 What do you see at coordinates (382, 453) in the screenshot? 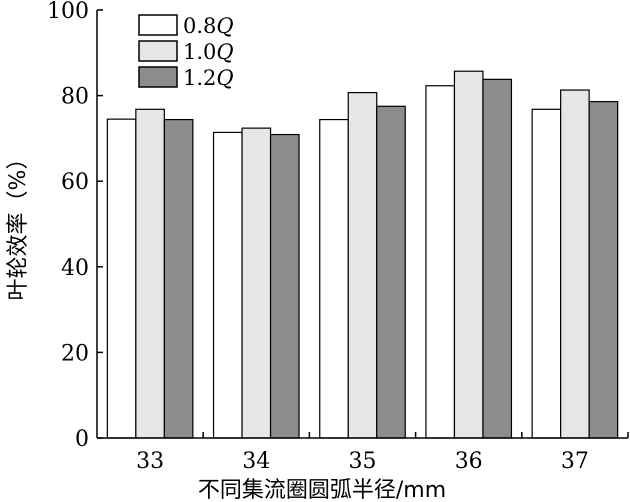
I see `x-ticks: 33 34 35 36 37` at bounding box center [382, 453].